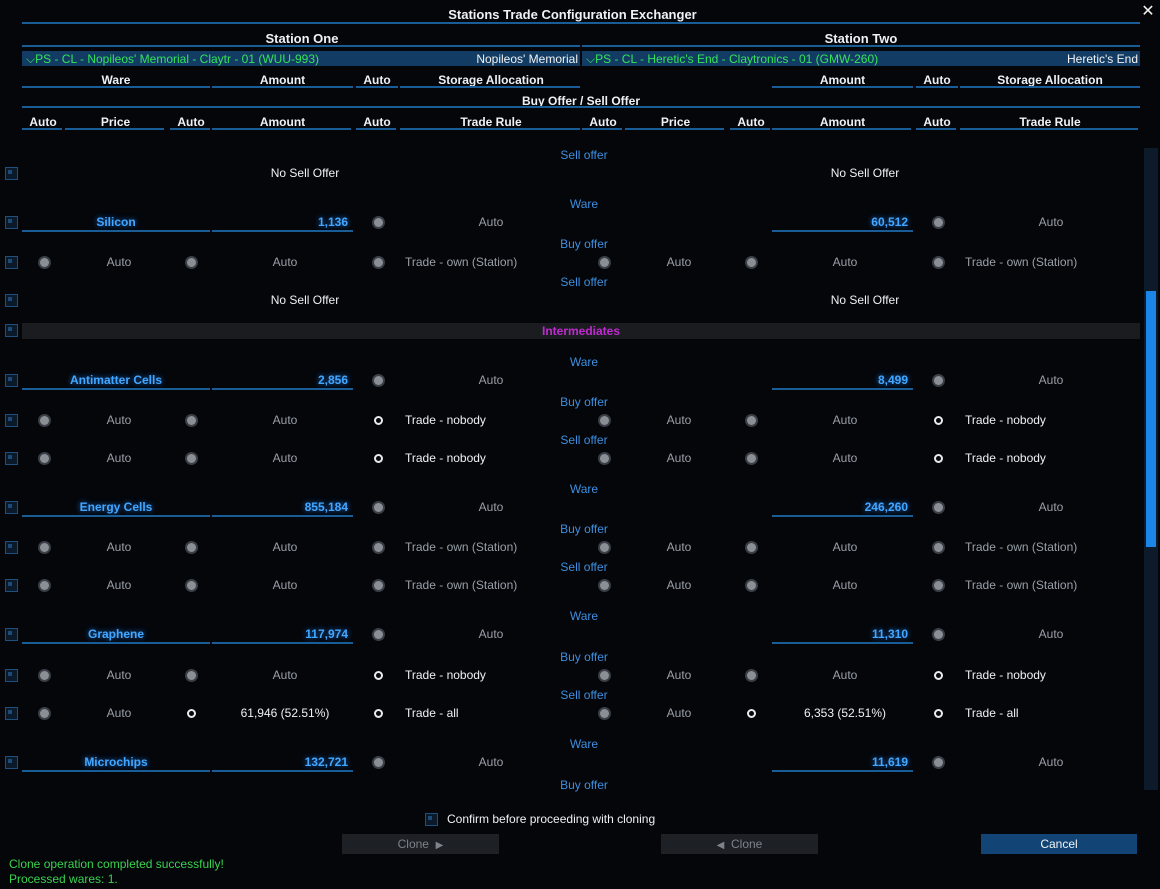 The image size is (1160, 889). What do you see at coordinates (1050, 80) in the screenshot?
I see `col-storage-allocation: Storage Allocation` at bounding box center [1050, 80].